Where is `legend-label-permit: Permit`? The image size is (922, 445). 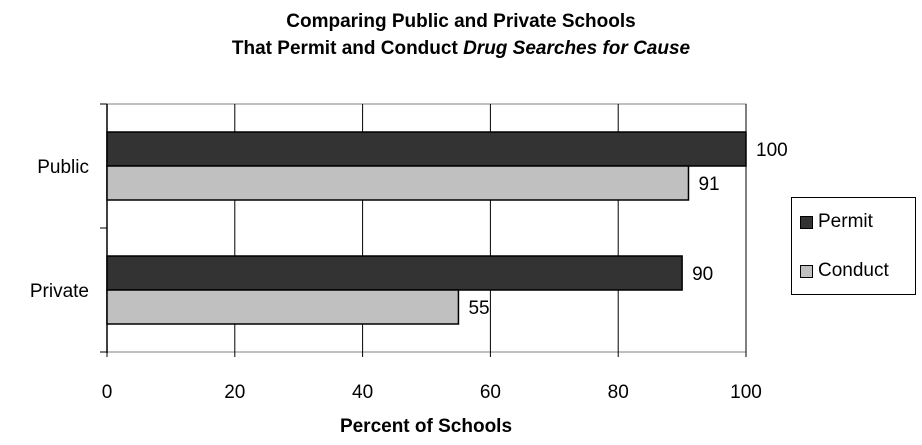 legend-label-permit: Permit is located at coordinates (845, 221).